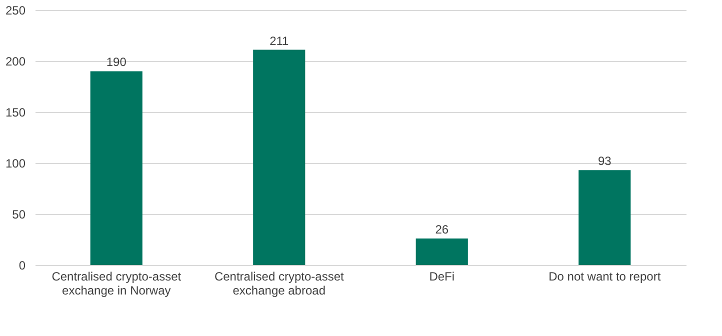  I want to click on x-tick-label: Centralised crypto-asset exchange abroad, so click(279, 284).